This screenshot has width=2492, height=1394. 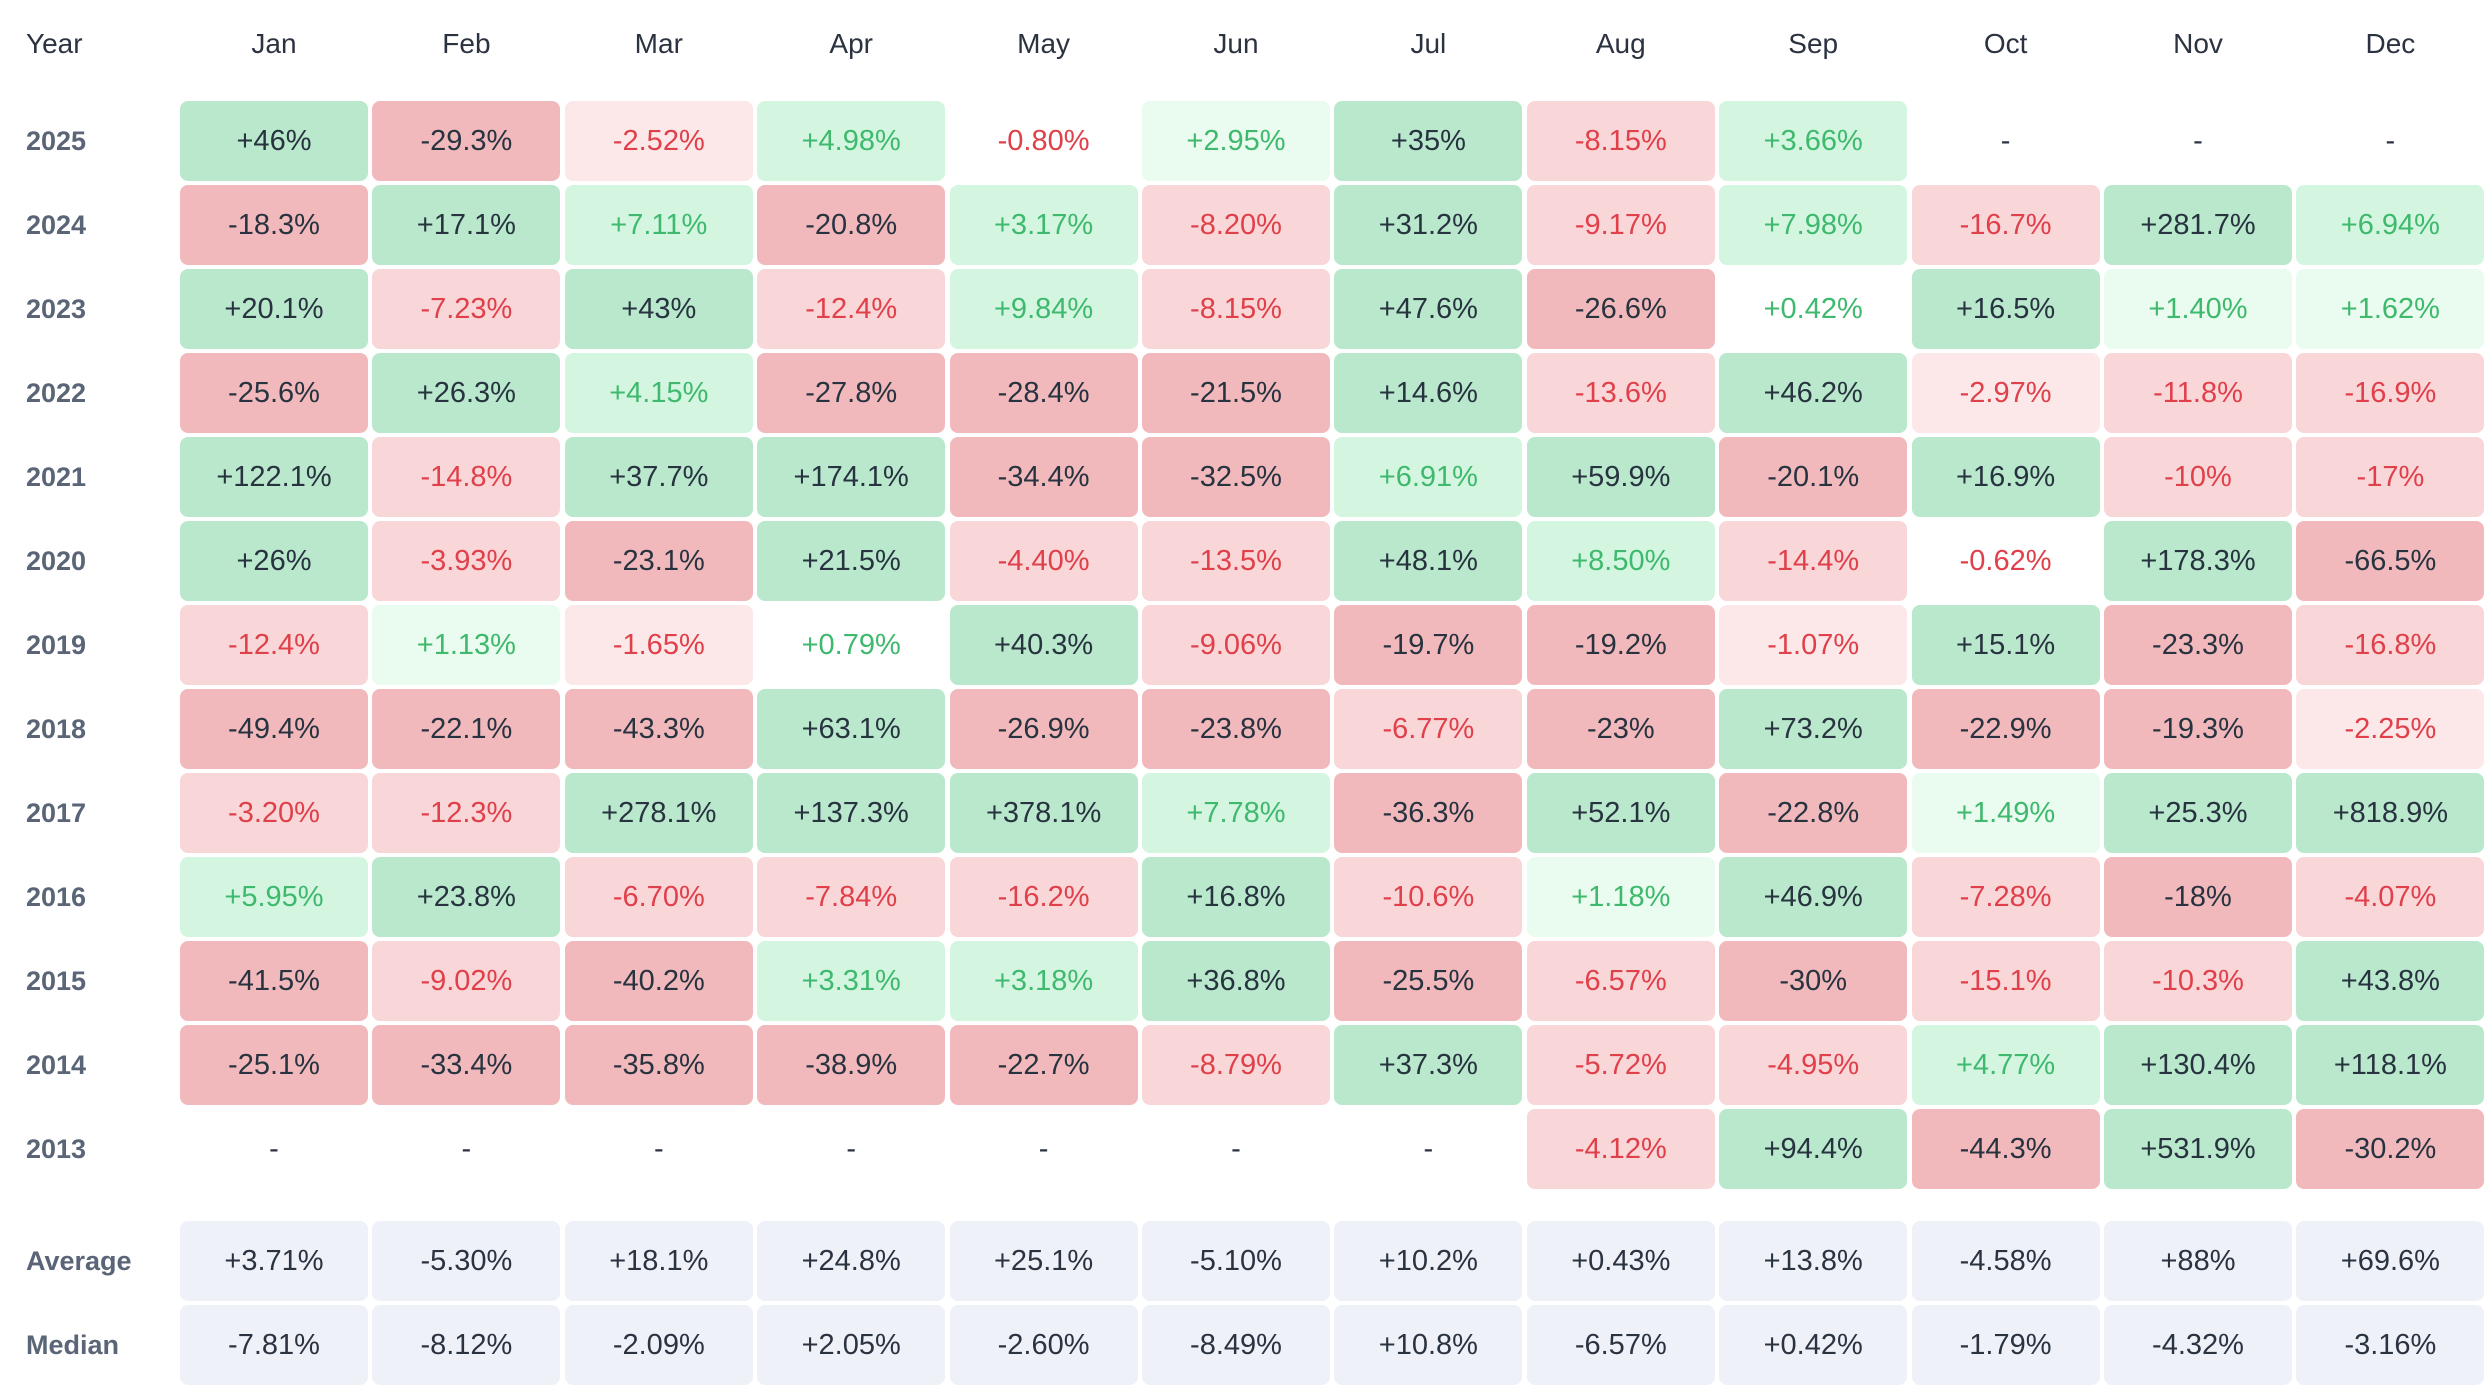 I want to click on summary-cell: +13.8%, so click(x=1813, y=1261).